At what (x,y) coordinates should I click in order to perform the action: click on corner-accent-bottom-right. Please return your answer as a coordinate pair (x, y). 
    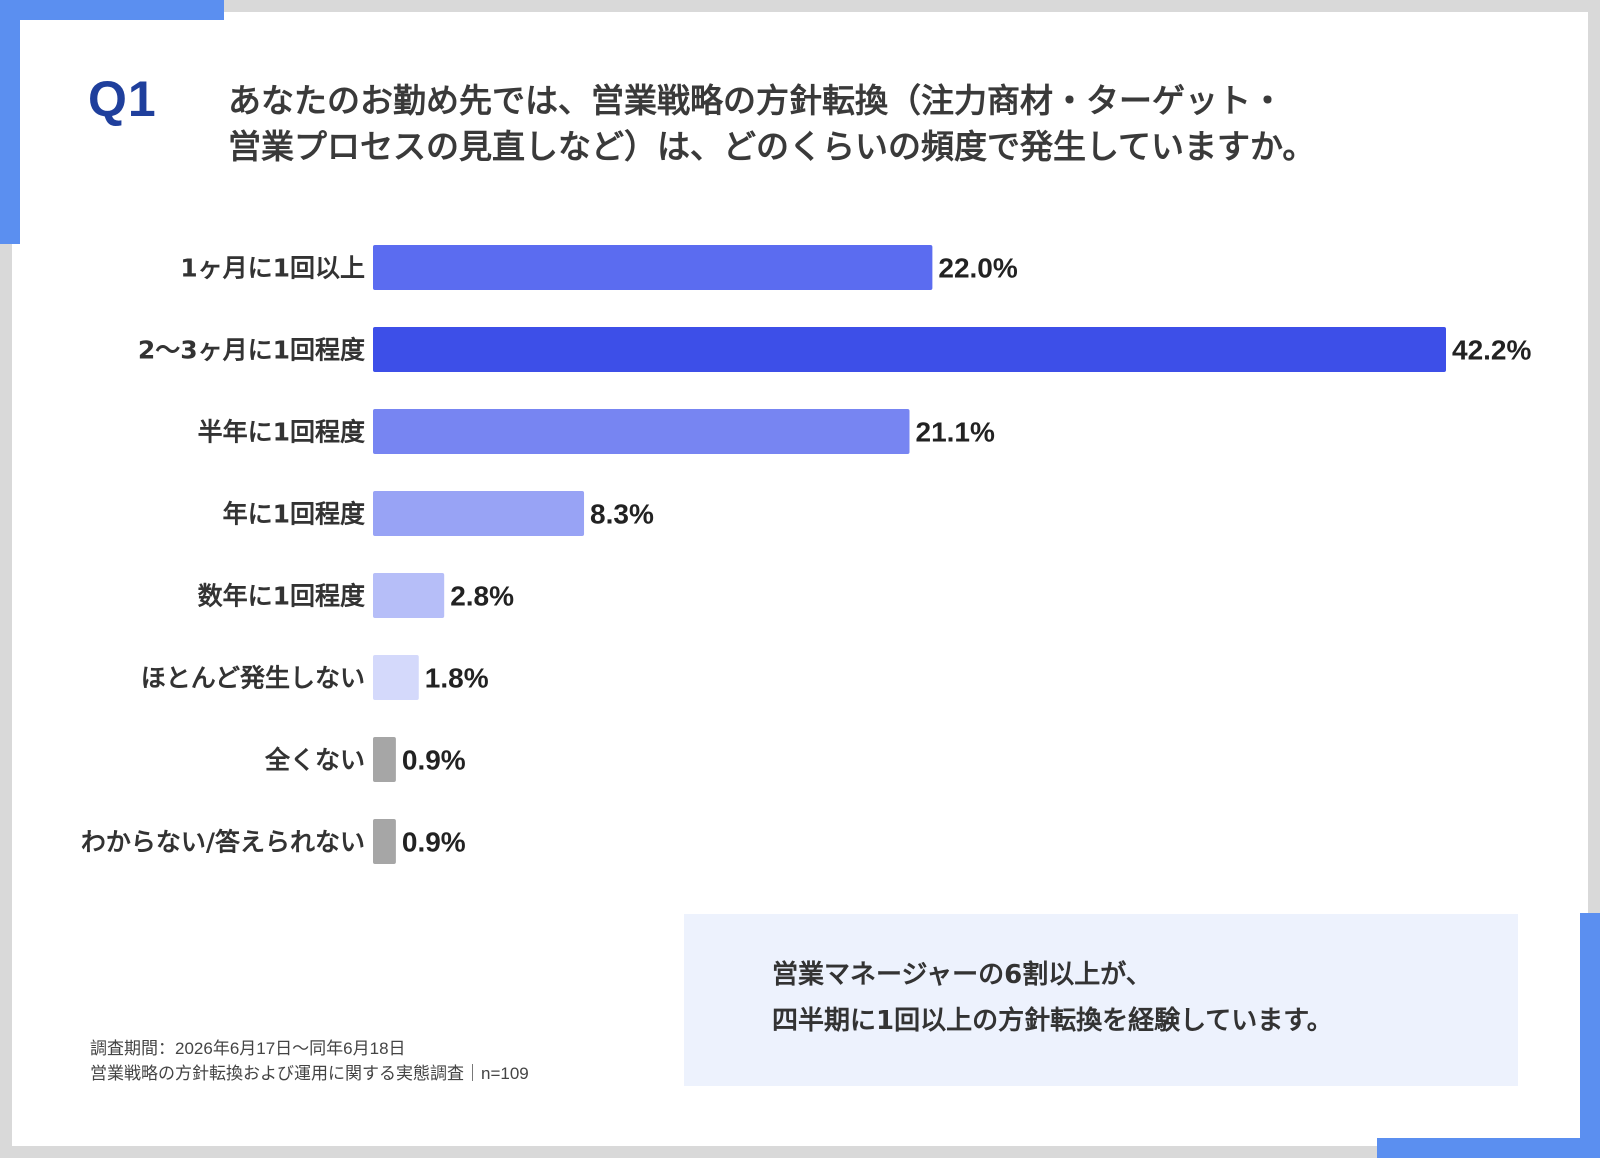
    Looking at the image, I should click on (1488, 1148).